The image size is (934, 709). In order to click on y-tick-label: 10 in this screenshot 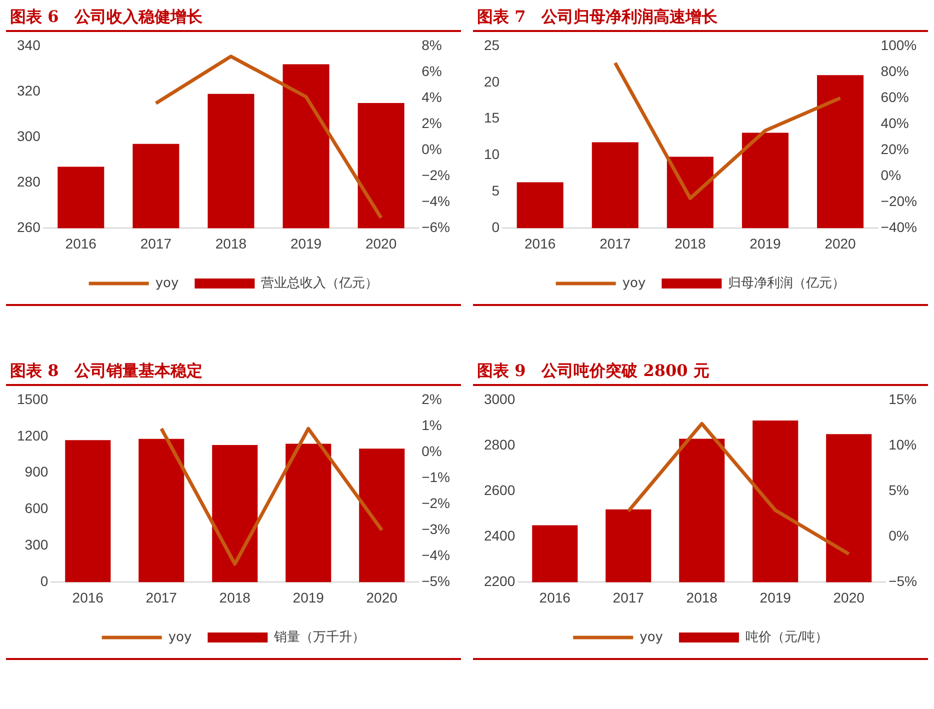, I will do `click(492, 154)`.